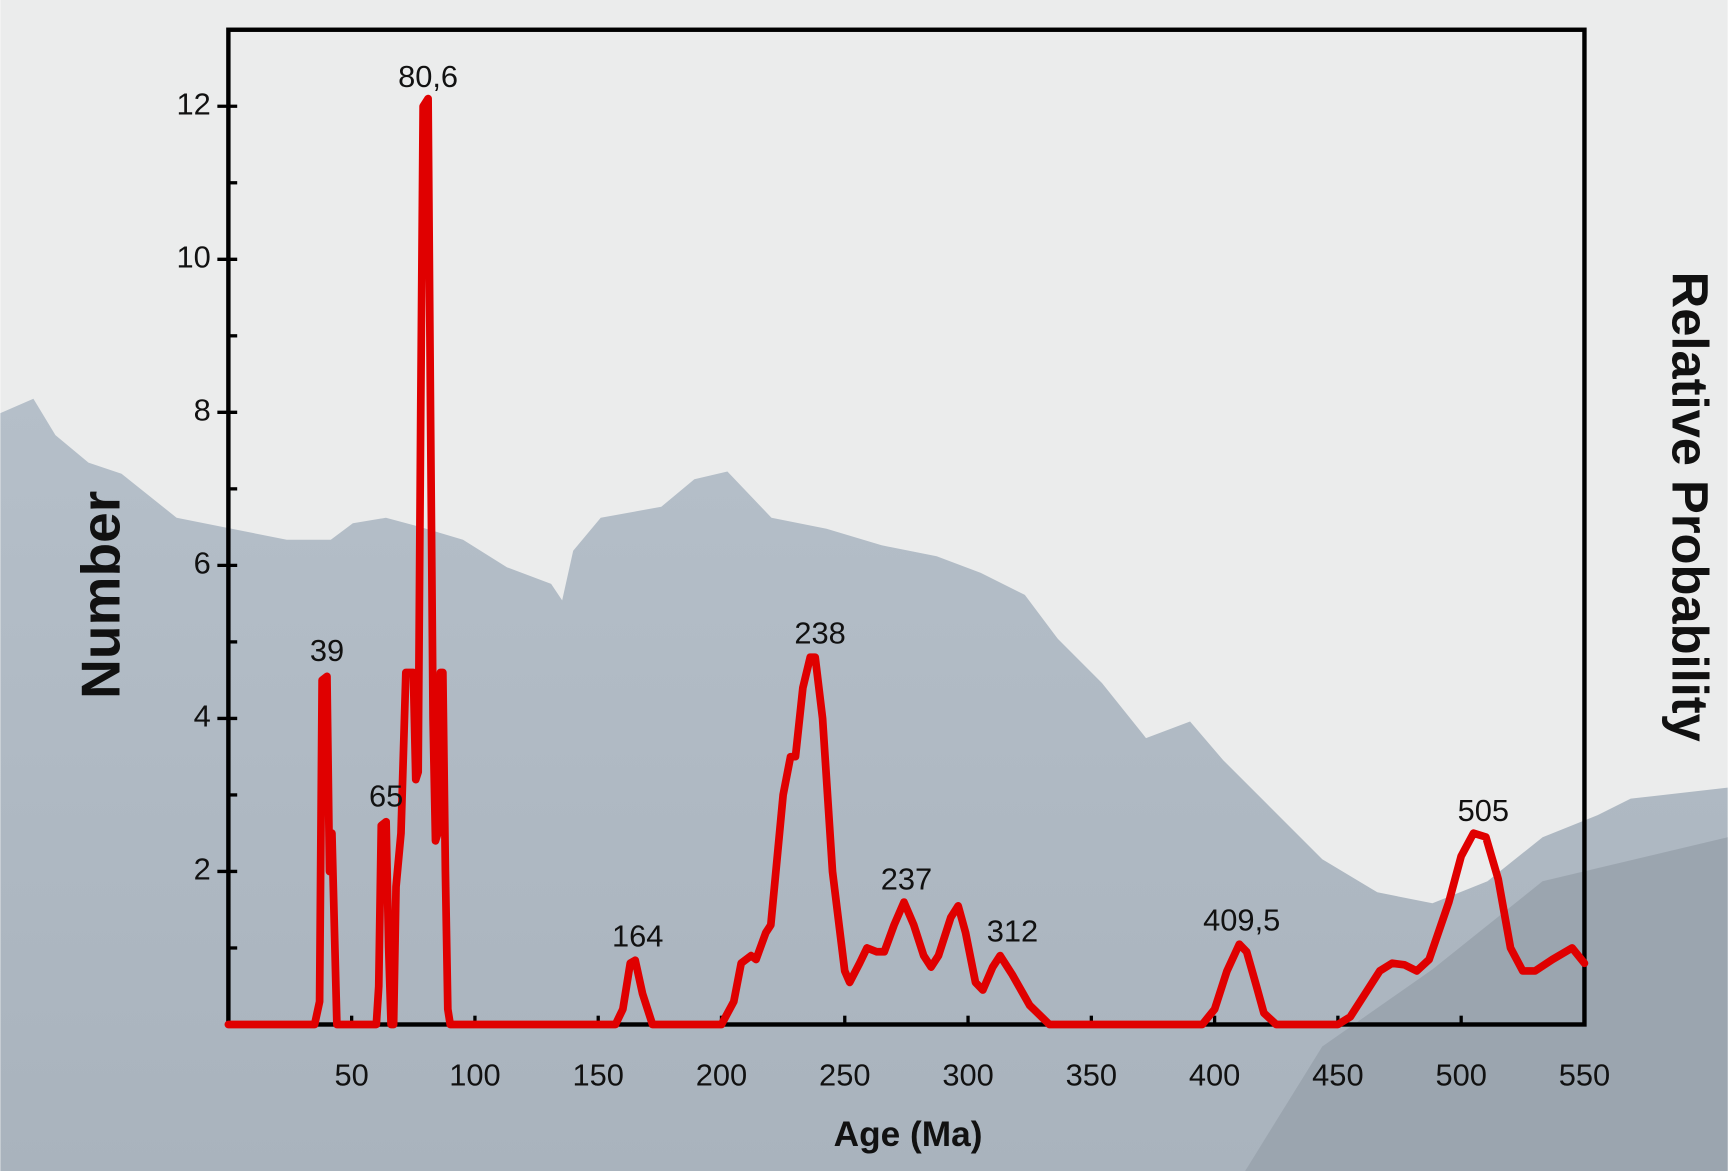 This screenshot has height=1176, width=1728. What do you see at coordinates (819, 632) in the screenshot?
I see `peak-annotation: 238` at bounding box center [819, 632].